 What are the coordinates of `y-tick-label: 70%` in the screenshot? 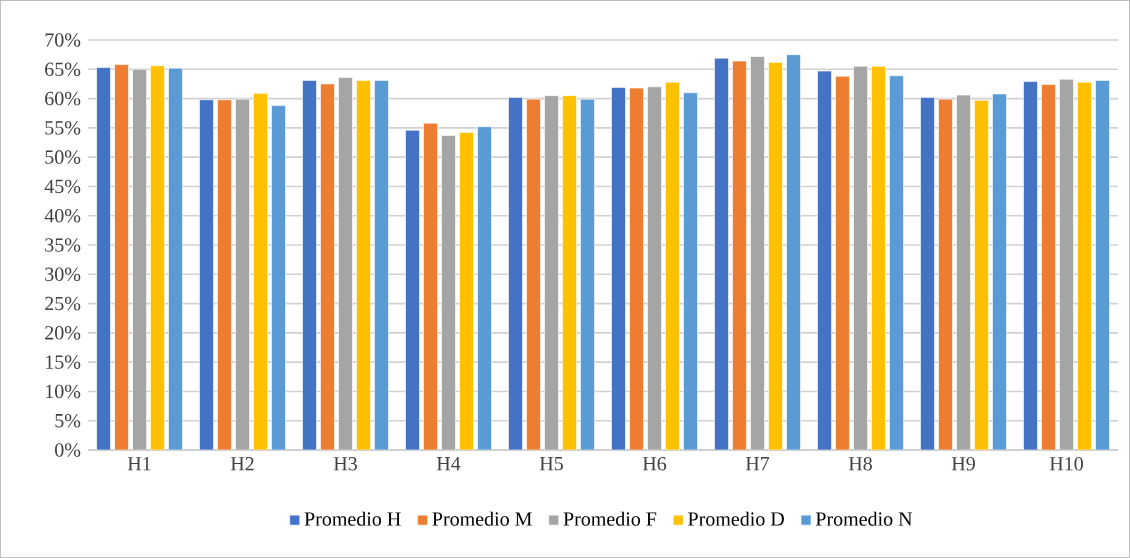 It's located at (63, 40).